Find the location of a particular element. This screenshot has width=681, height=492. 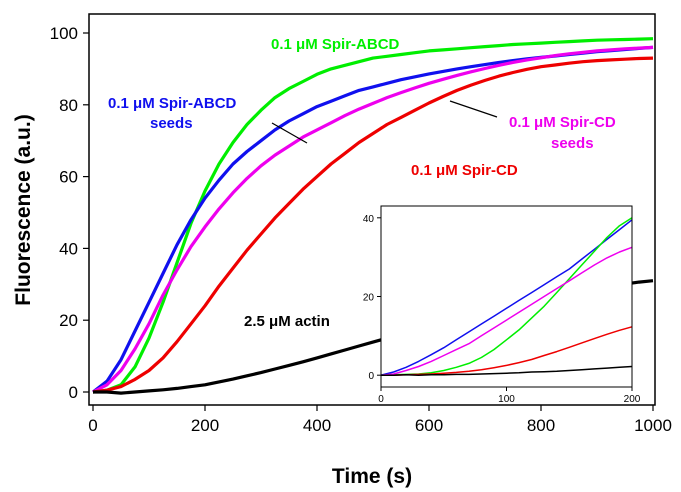

inset-y-tick-label: 40 is located at coordinates (369, 219).